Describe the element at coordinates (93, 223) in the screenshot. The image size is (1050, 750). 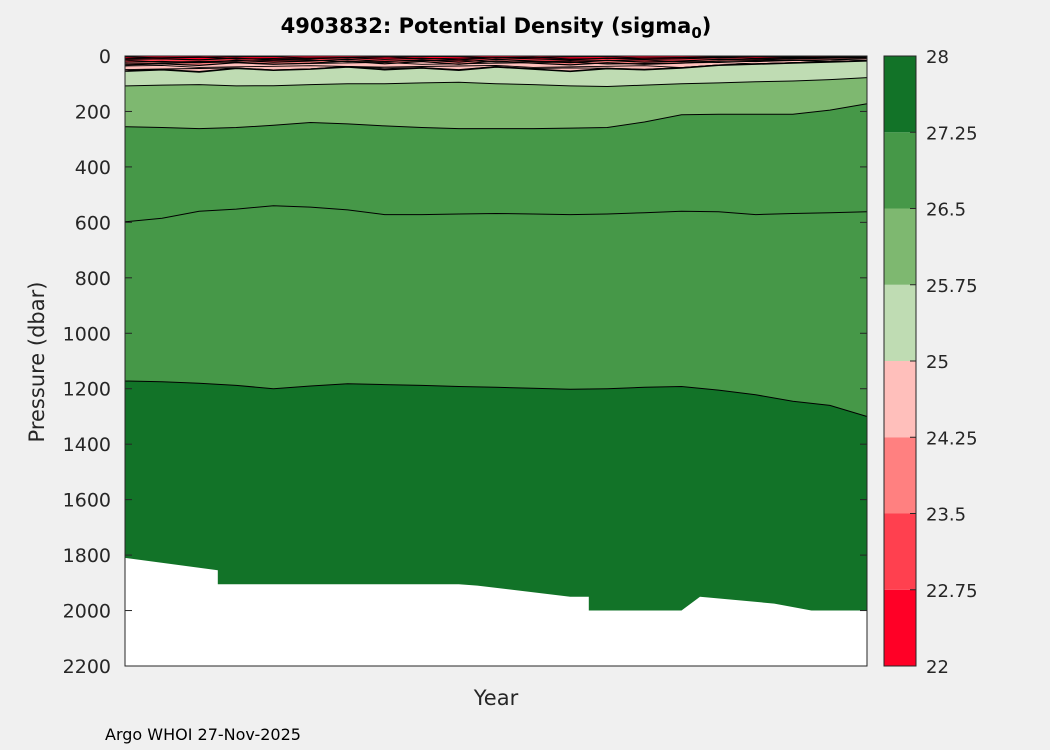
I see `y-tick-label: 600` at that location.